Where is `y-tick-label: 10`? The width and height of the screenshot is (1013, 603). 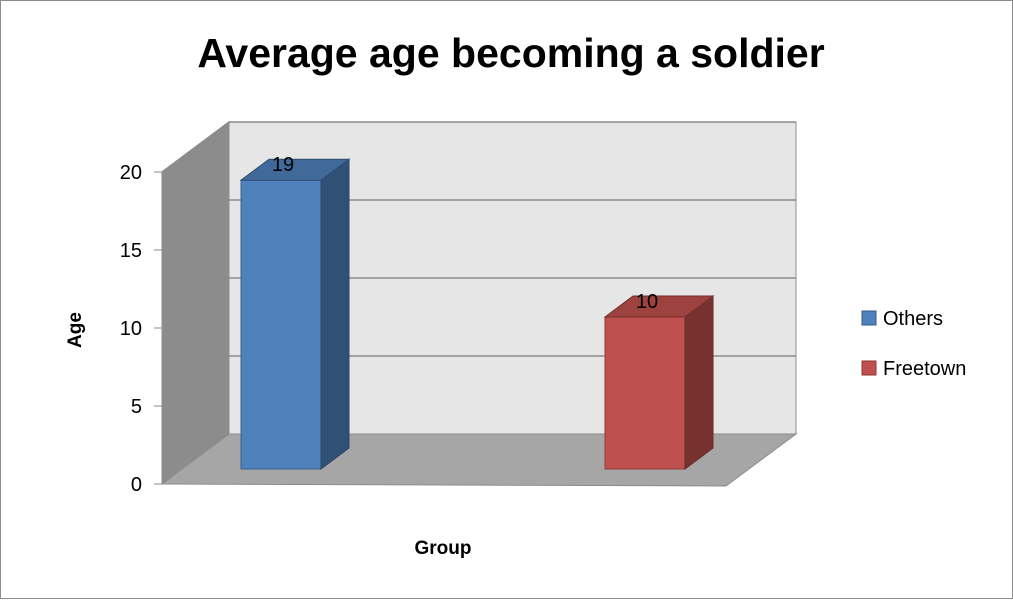 y-tick-label: 10 is located at coordinates (131, 329).